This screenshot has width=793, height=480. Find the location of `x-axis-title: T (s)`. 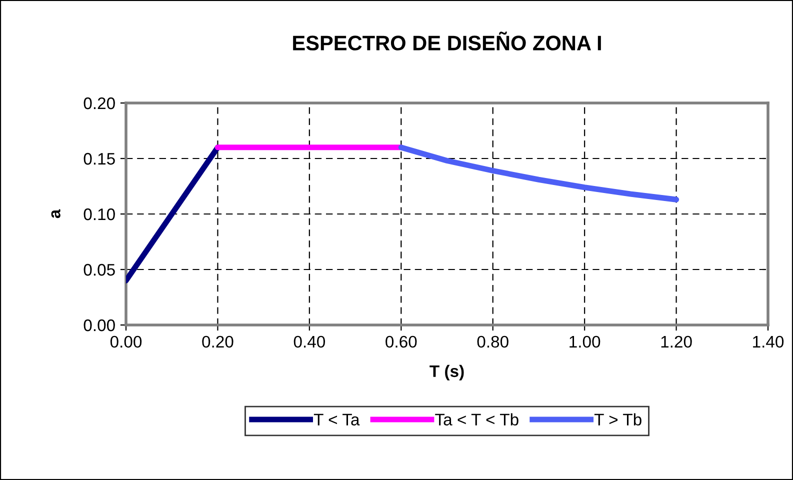

x-axis-title: T (s) is located at coordinates (447, 372).